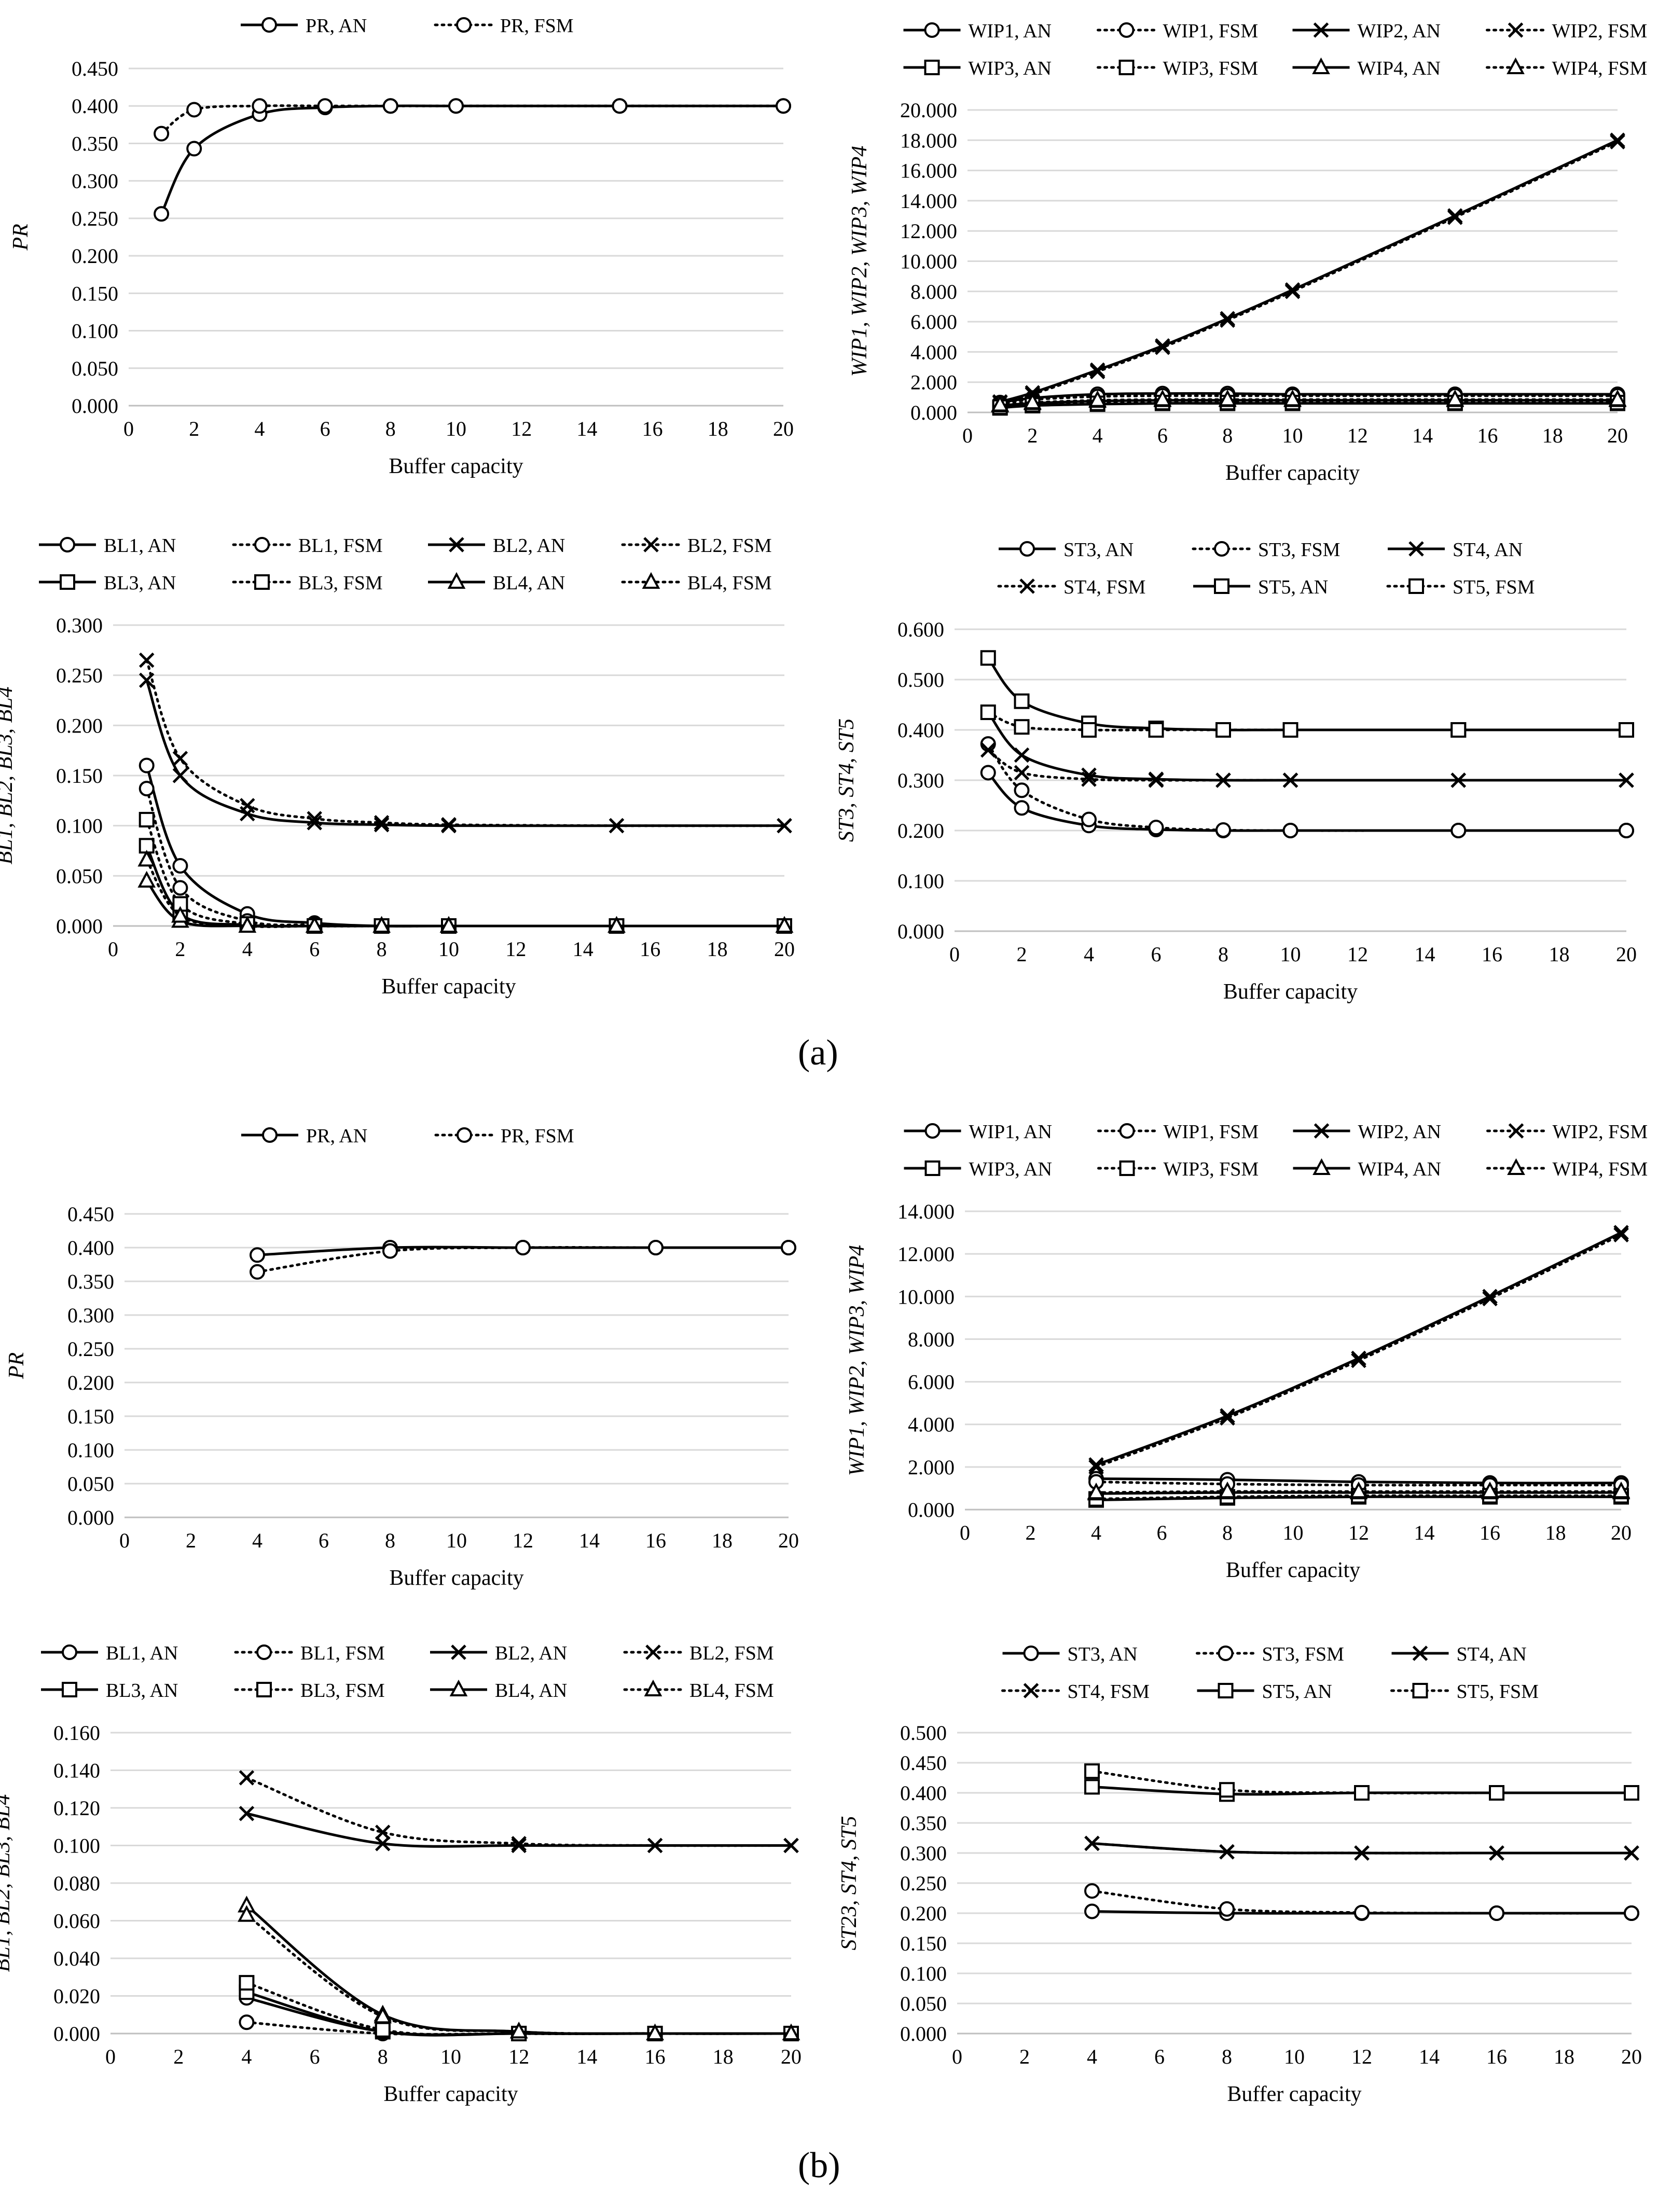 The height and width of the screenshot is (2212, 1658). I want to click on x-axis-label: Buffer capacity, so click(456, 466).